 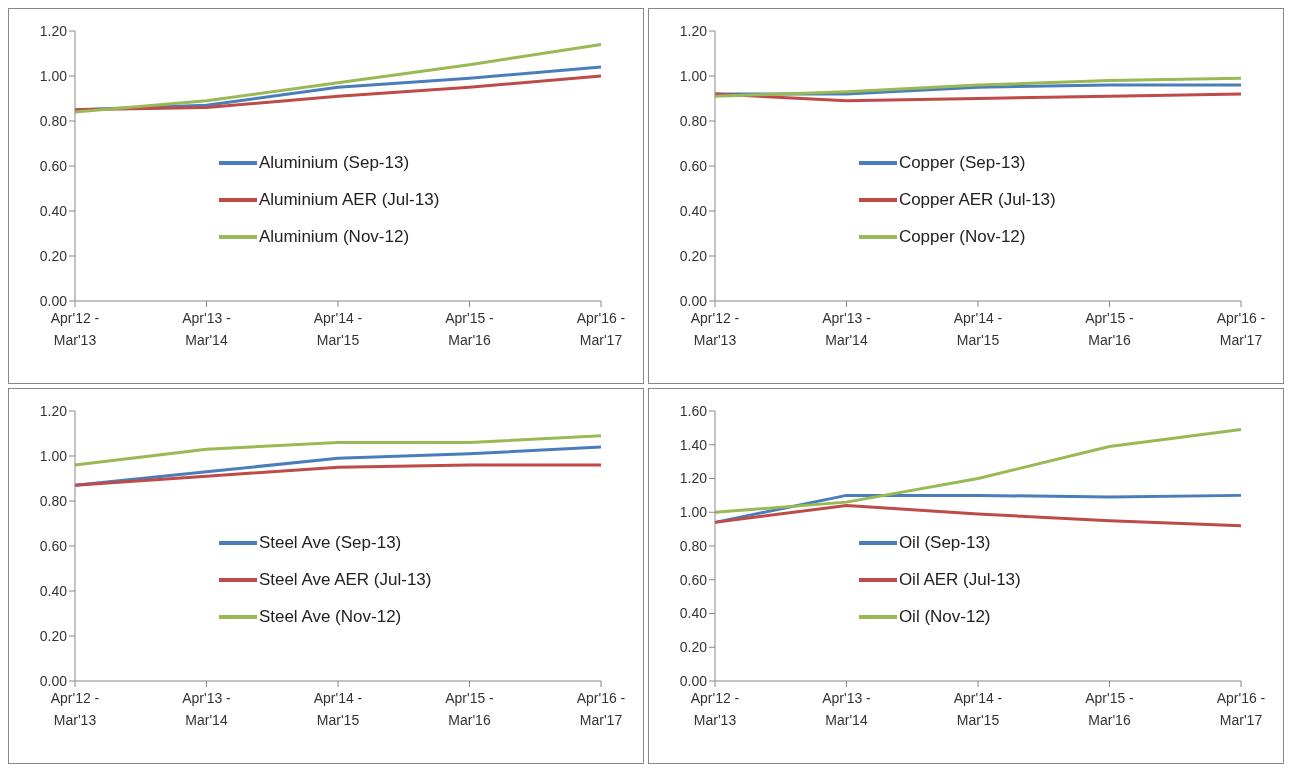 What do you see at coordinates (962, 236) in the screenshot?
I see `legend-label: Copper (Nov-12)` at bounding box center [962, 236].